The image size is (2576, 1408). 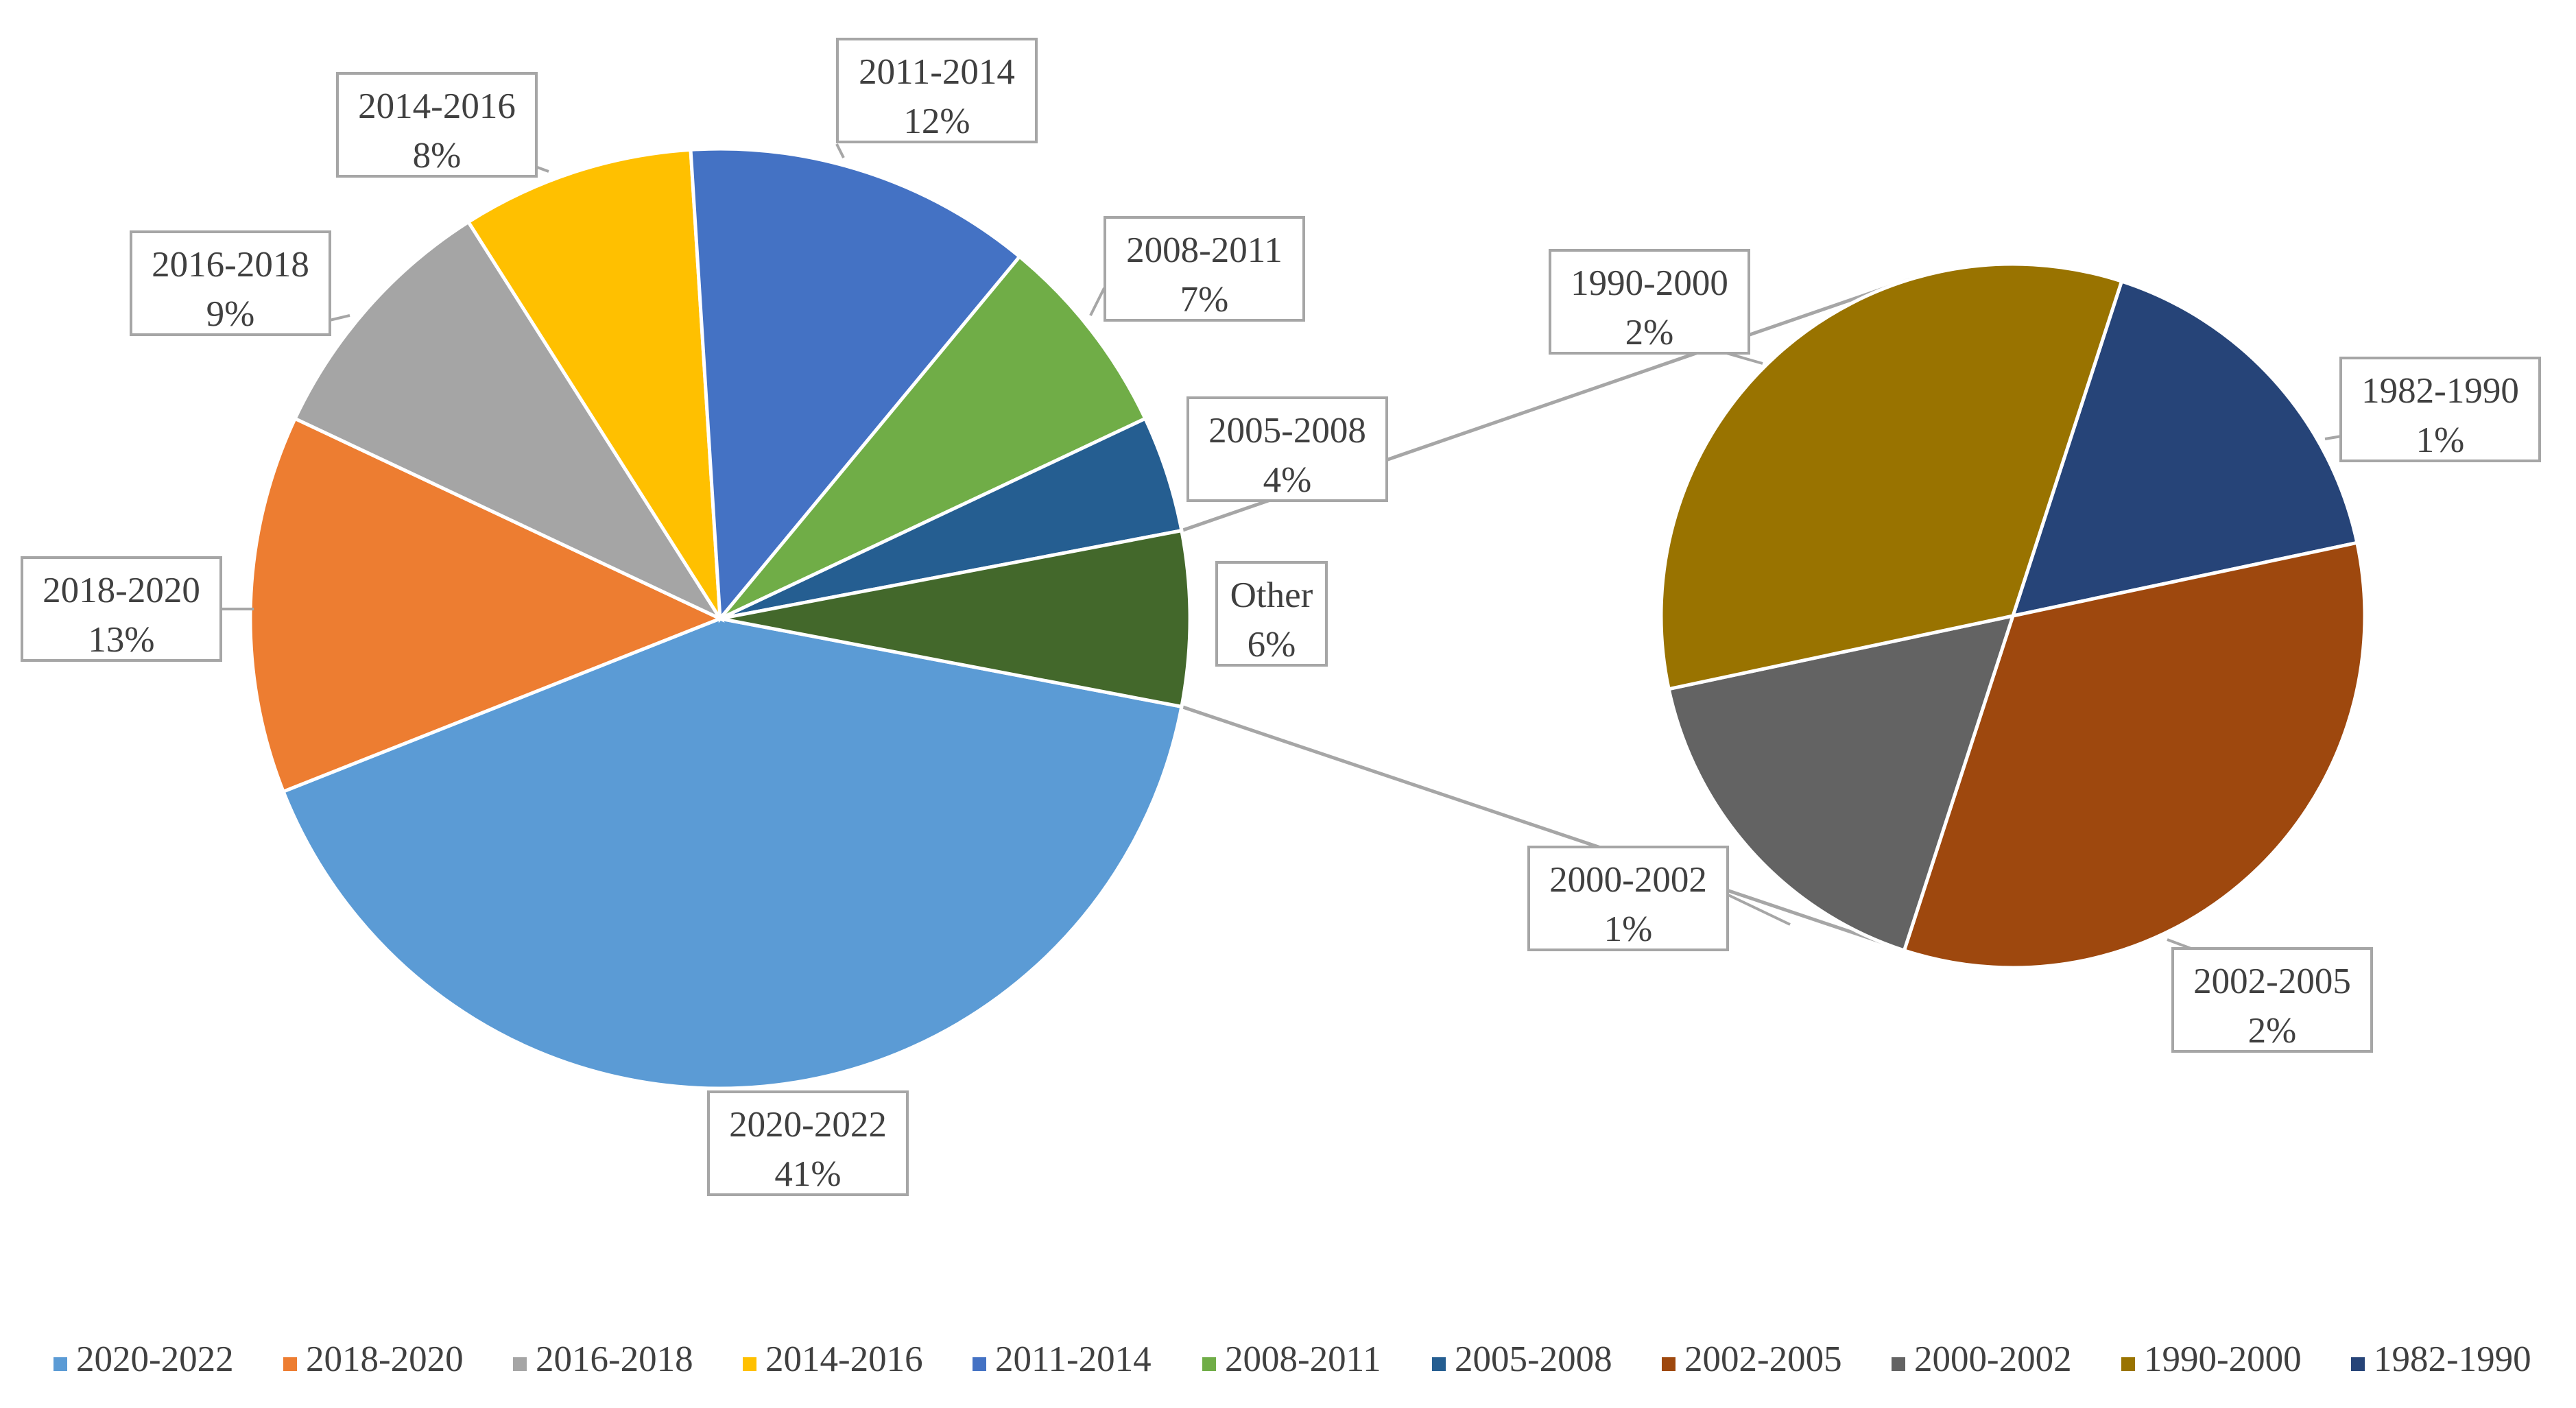 I want to click on secondary-label-1982-1990-box, so click(x=2440, y=409).